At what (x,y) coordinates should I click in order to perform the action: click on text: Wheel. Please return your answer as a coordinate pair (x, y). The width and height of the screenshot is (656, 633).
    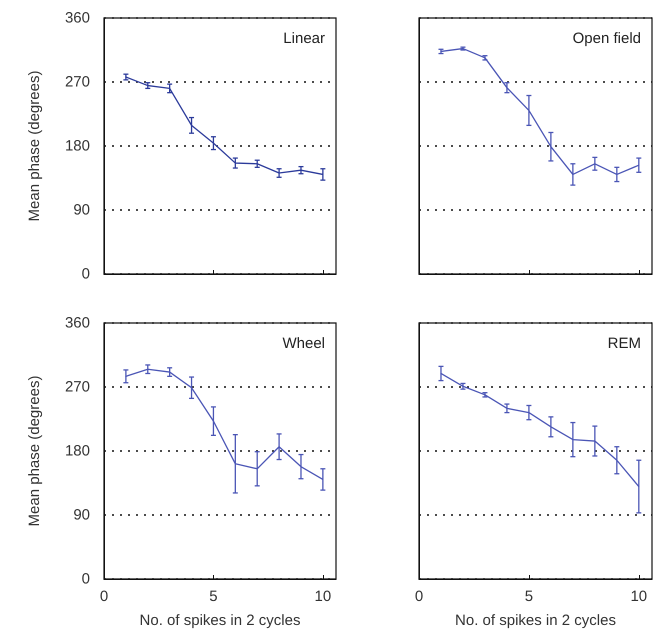
    Looking at the image, I should click on (304, 343).